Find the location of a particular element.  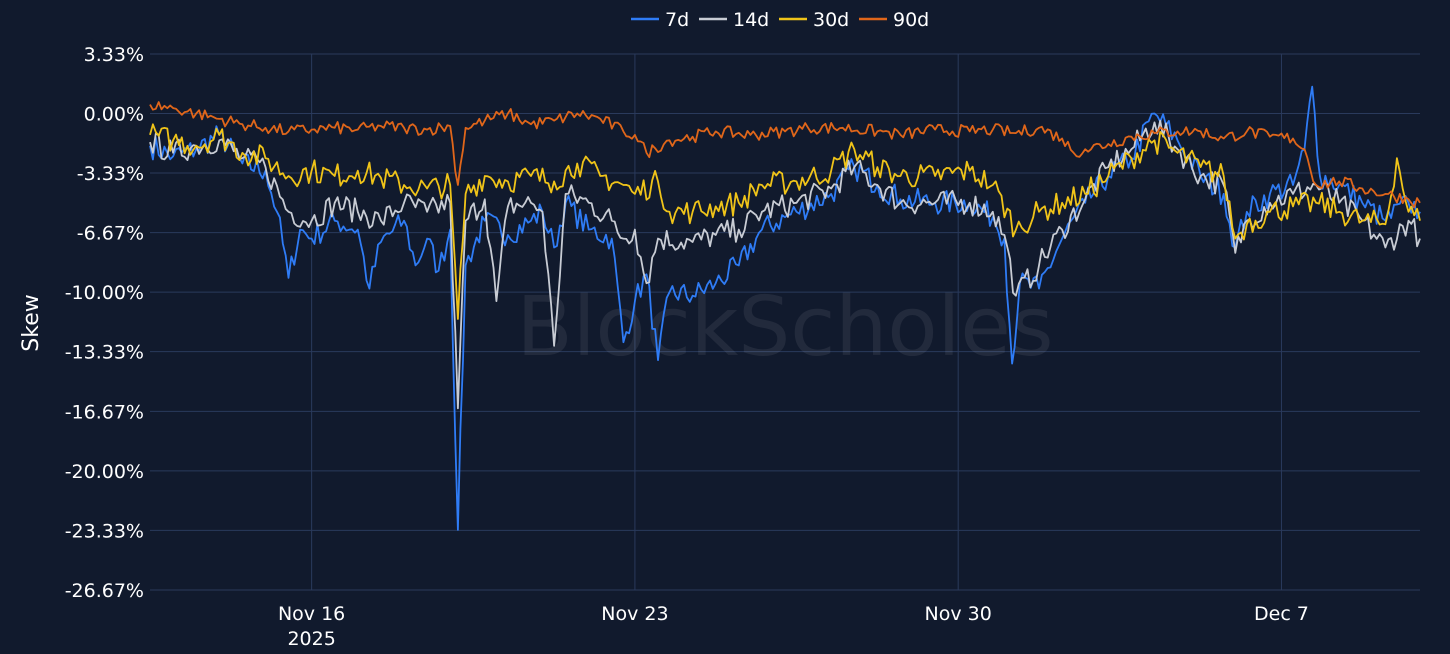

legend-item-14d: 14d is located at coordinates (734, 20).